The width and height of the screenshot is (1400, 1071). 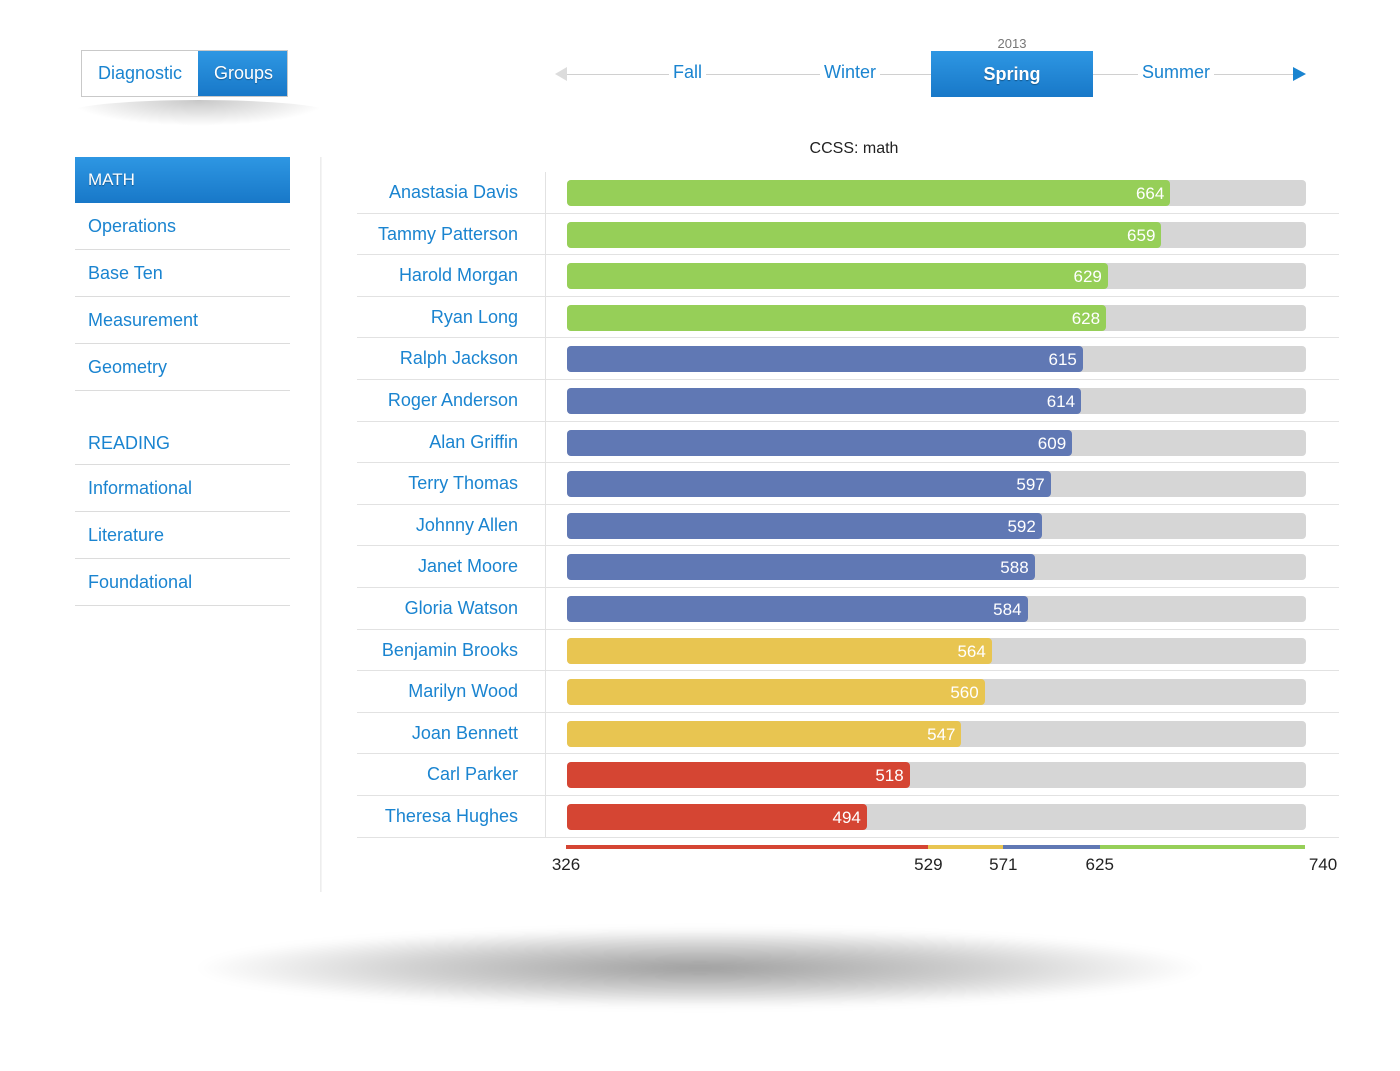 I want to click on chart-row: Benjamin Brooks 564, so click(x=848, y=651).